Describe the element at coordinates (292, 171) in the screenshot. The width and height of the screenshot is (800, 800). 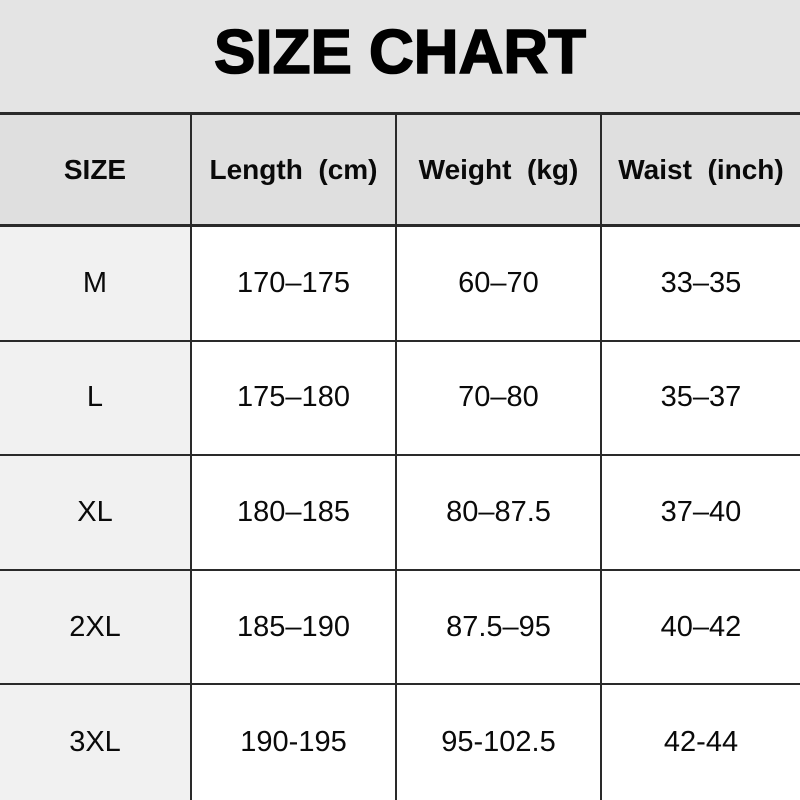
I see `column-header-length: Length (cm)` at that location.